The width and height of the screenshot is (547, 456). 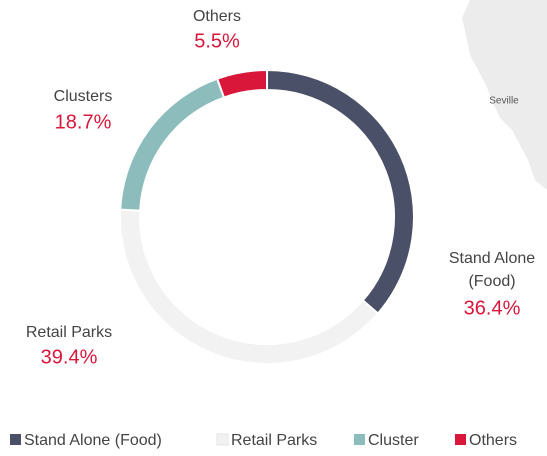 What do you see at coordinates (217, 16) in the screenshot?
I see `slice-label: Others` at bounding box center [217, 16].